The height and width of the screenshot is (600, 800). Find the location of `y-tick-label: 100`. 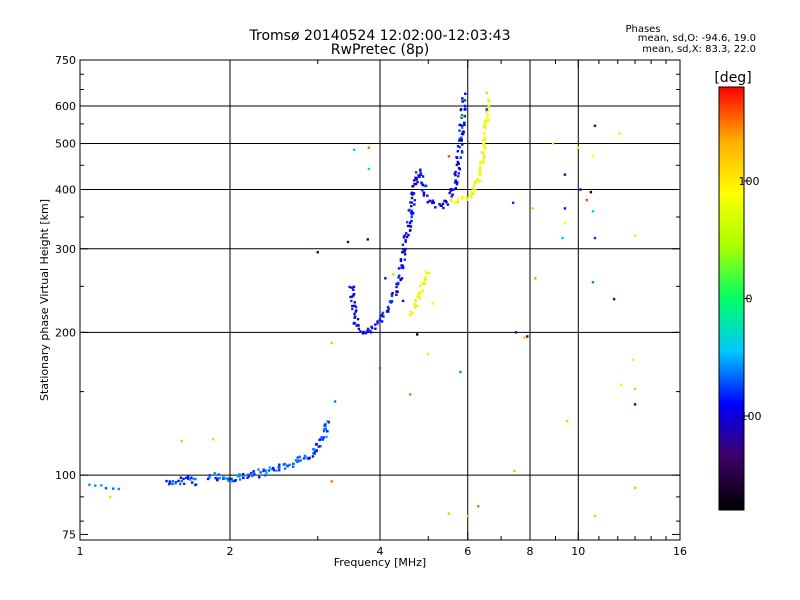

y-tick-label: 100 is located at coordinates (65, 475).